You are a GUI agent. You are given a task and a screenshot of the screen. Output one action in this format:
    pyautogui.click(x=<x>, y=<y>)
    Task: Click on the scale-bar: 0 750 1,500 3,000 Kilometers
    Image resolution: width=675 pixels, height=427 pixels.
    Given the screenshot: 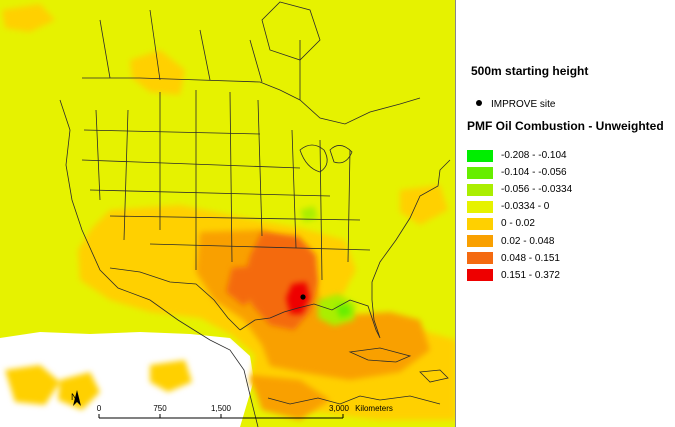 What is the action you would take?
    pyautogui.click(x=245, y=411)
    